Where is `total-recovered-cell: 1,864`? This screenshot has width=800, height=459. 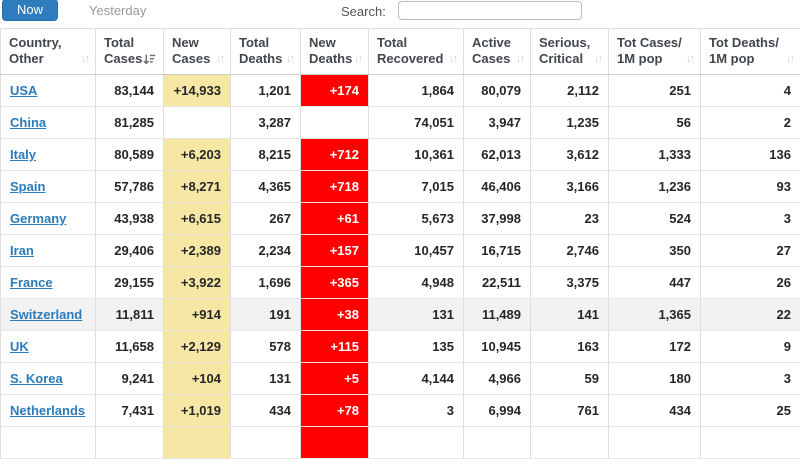
total-recovered-cell: 1,864 is located at coordinates (416, 91).